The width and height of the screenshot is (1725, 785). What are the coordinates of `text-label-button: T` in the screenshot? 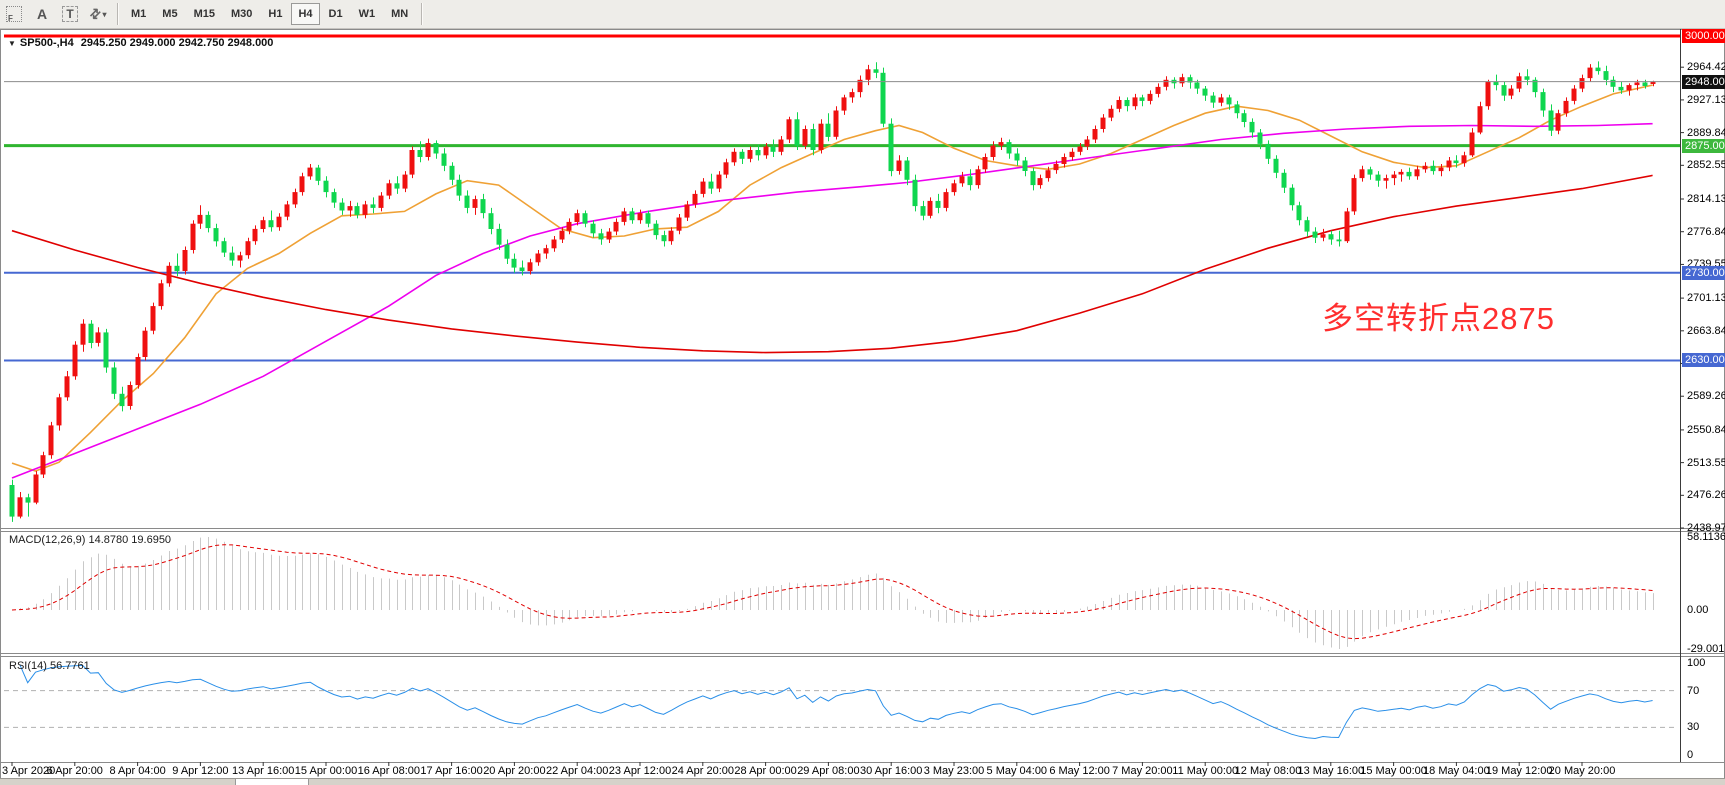 It's located at (70, 14).